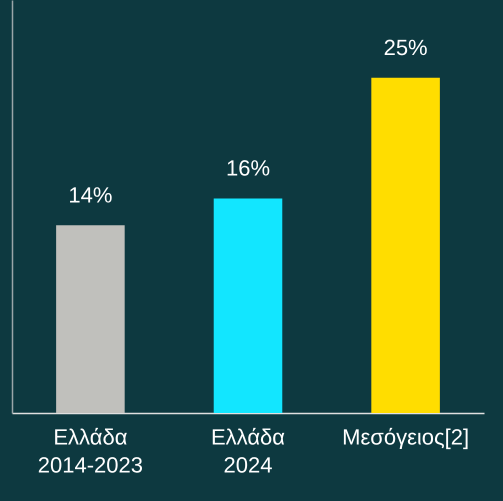  I want to click on x-tick-label: Ελλάδα 2014-2023, so click(91, 451).